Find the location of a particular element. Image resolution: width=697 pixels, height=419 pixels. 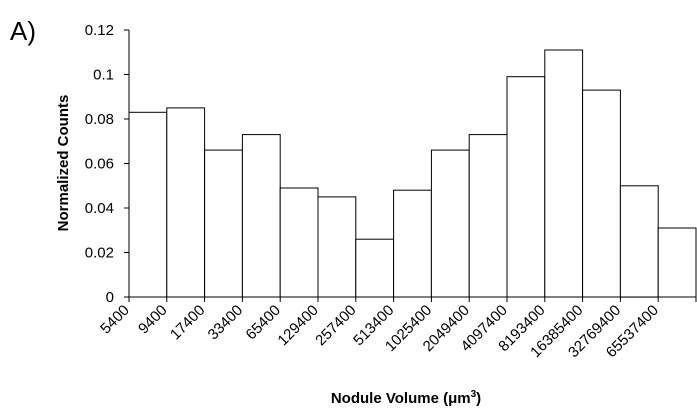

x-axis-title-superscript: 3 is located at coordinates (474, 394).